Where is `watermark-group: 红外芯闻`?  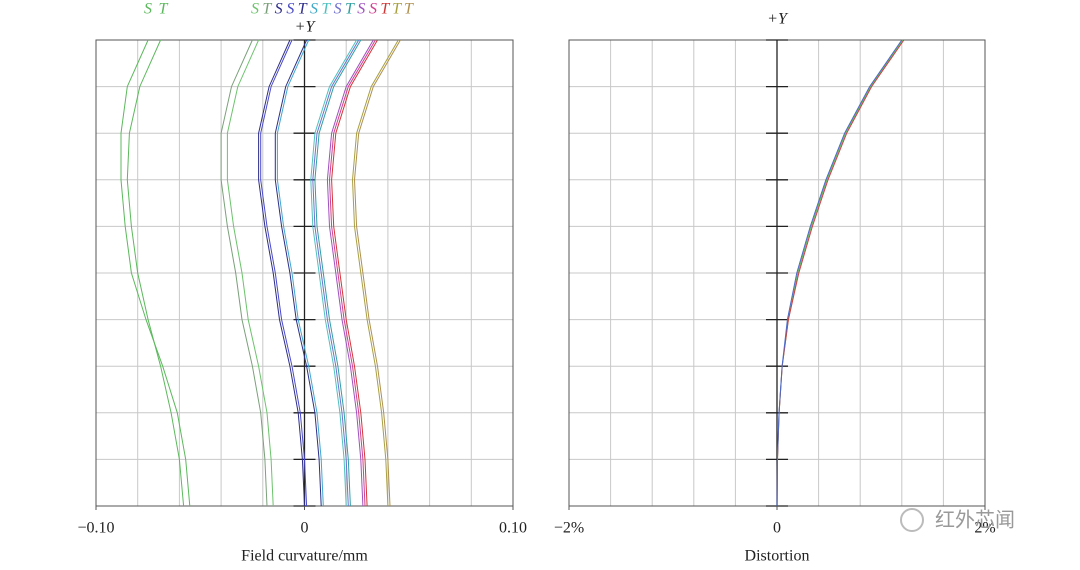
watermark-group: 红外芯闻 is located at coordinates (957, 520).